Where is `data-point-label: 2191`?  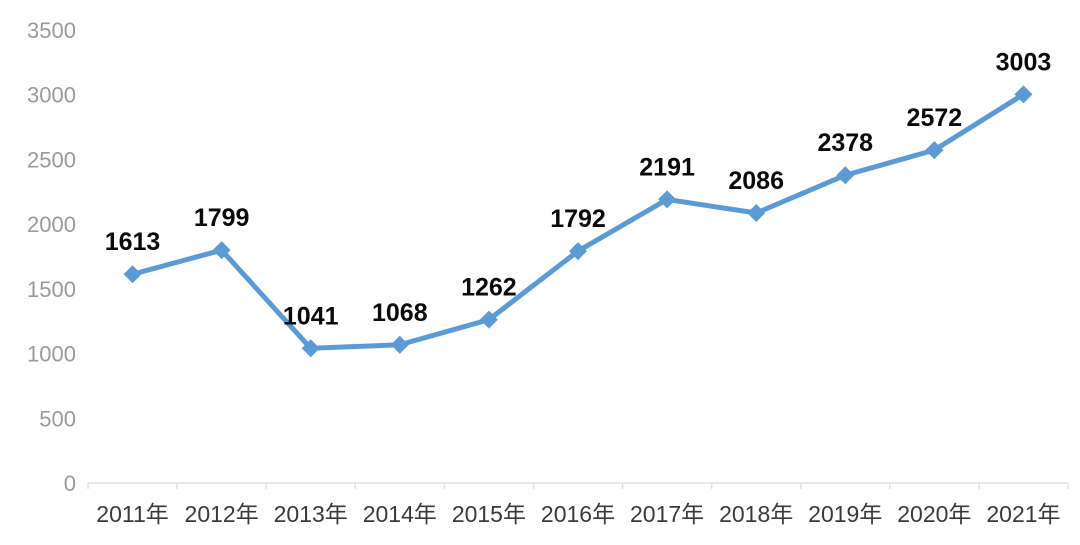
data-point-label: 2191 is located at coordinates (667, 167).